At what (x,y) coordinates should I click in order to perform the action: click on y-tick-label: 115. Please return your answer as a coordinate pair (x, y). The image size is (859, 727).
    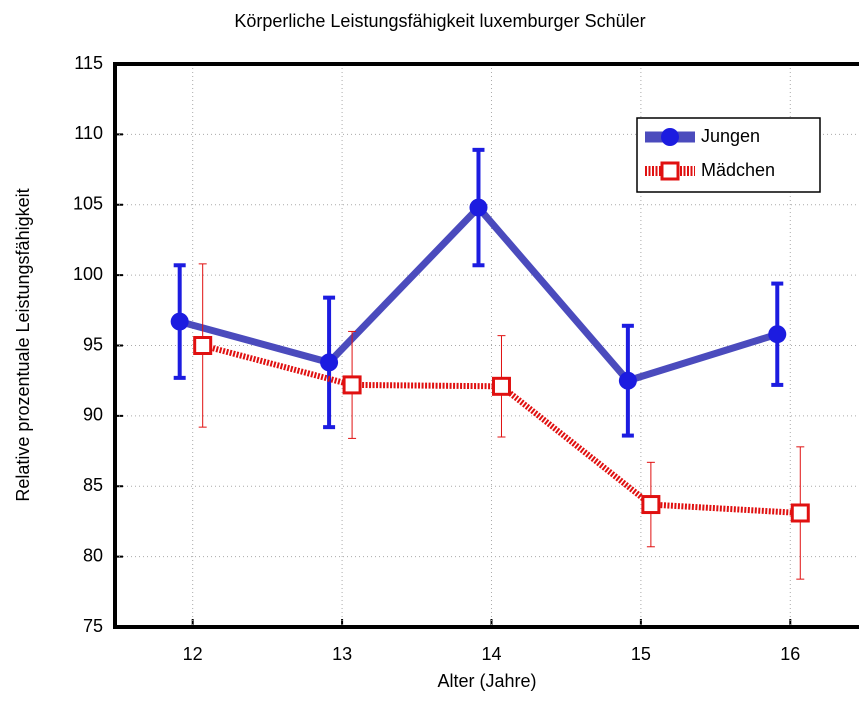
    Looking at the image, I should click on (88, 63).